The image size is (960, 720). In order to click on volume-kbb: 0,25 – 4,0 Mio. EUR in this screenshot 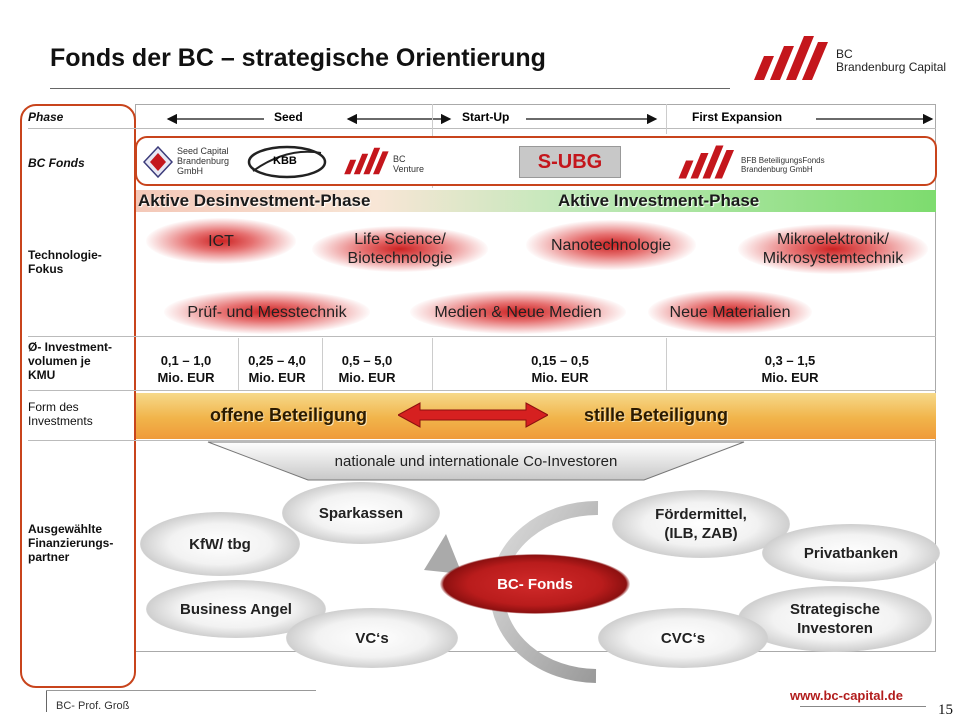, I will do `click(277, 369)`.